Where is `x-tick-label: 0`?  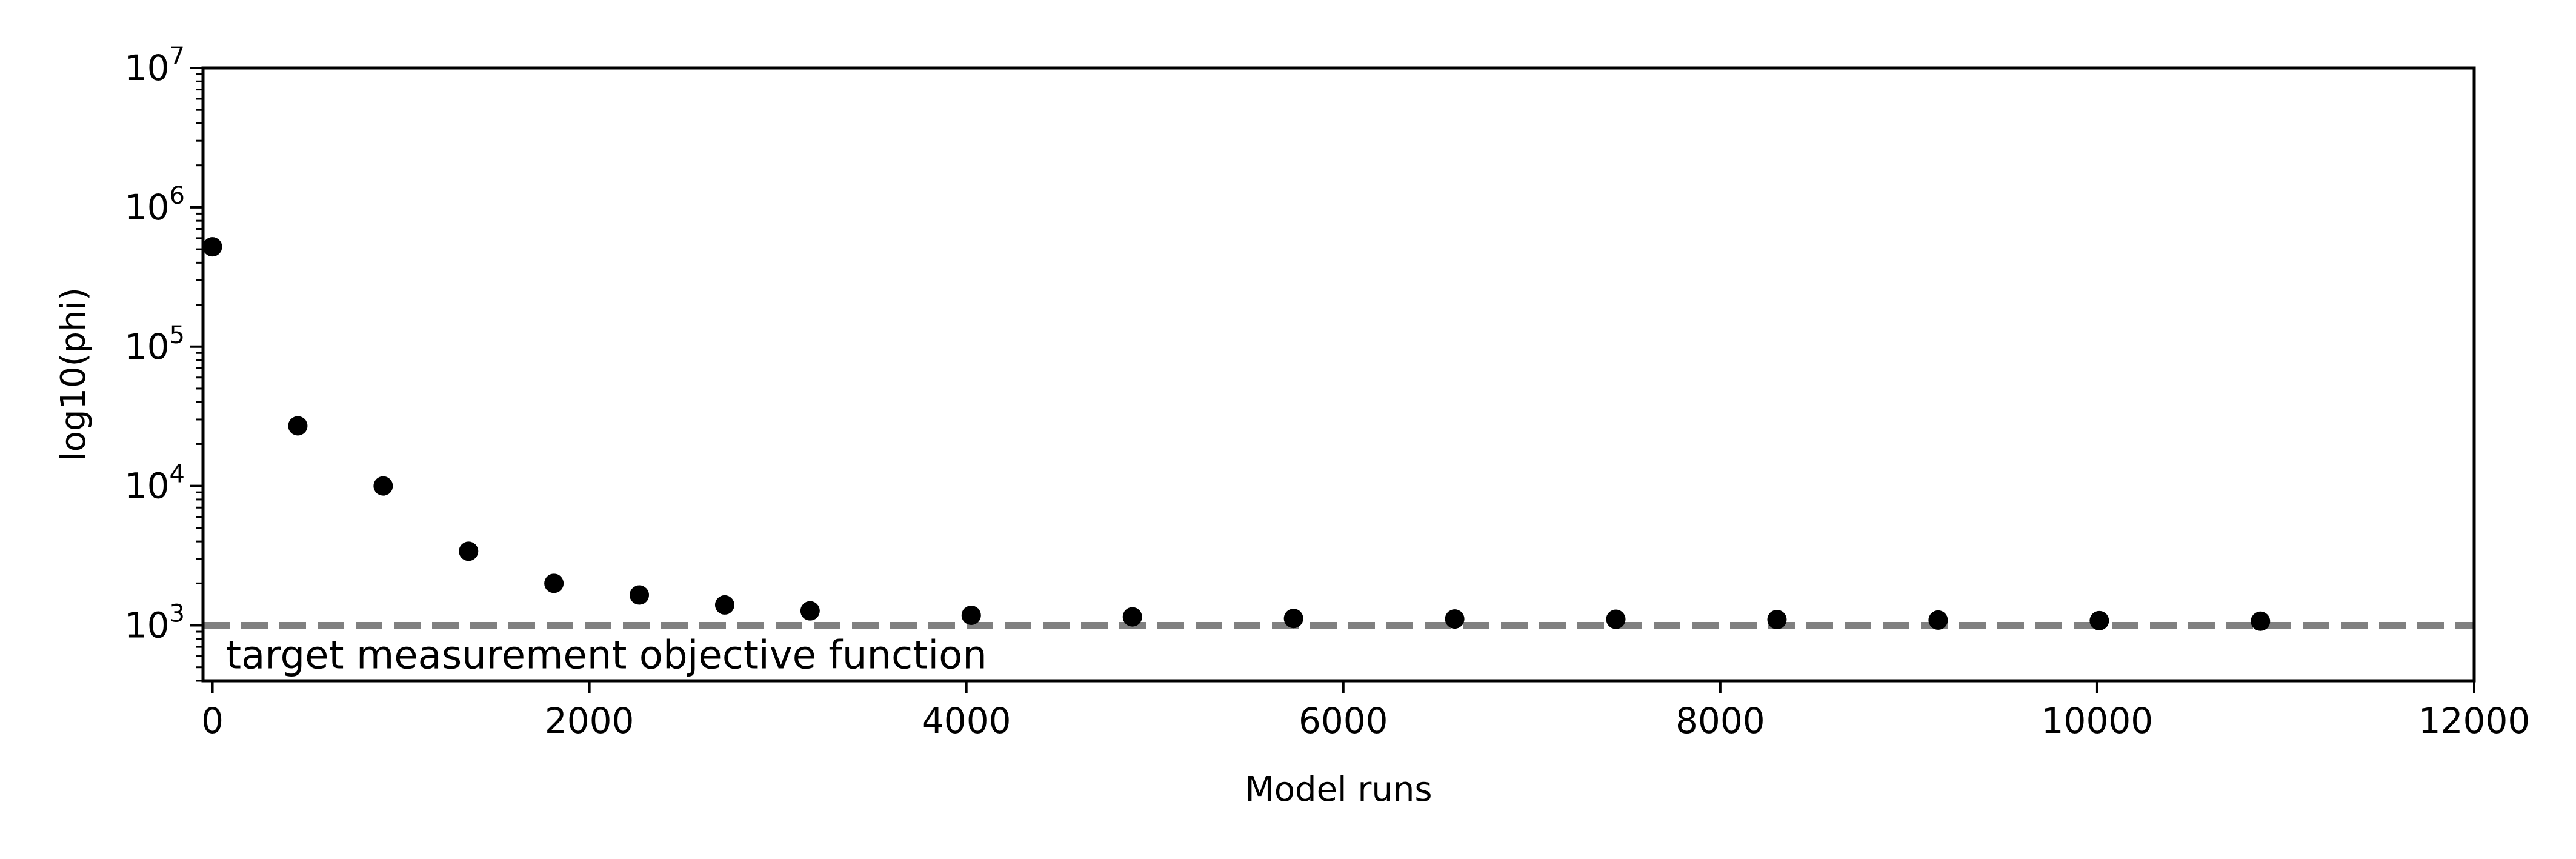
x-tick-label: 0 is located at coordinates (212, 720).